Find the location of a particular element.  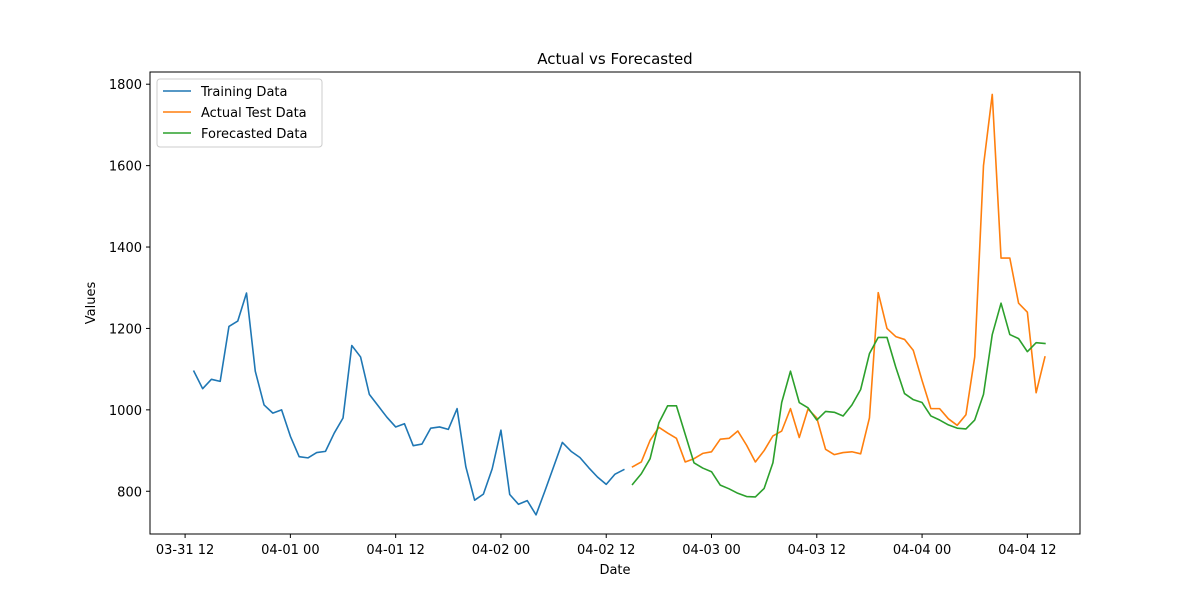

y-tick-label-4: 1400 is located at coordinates (125, 248).